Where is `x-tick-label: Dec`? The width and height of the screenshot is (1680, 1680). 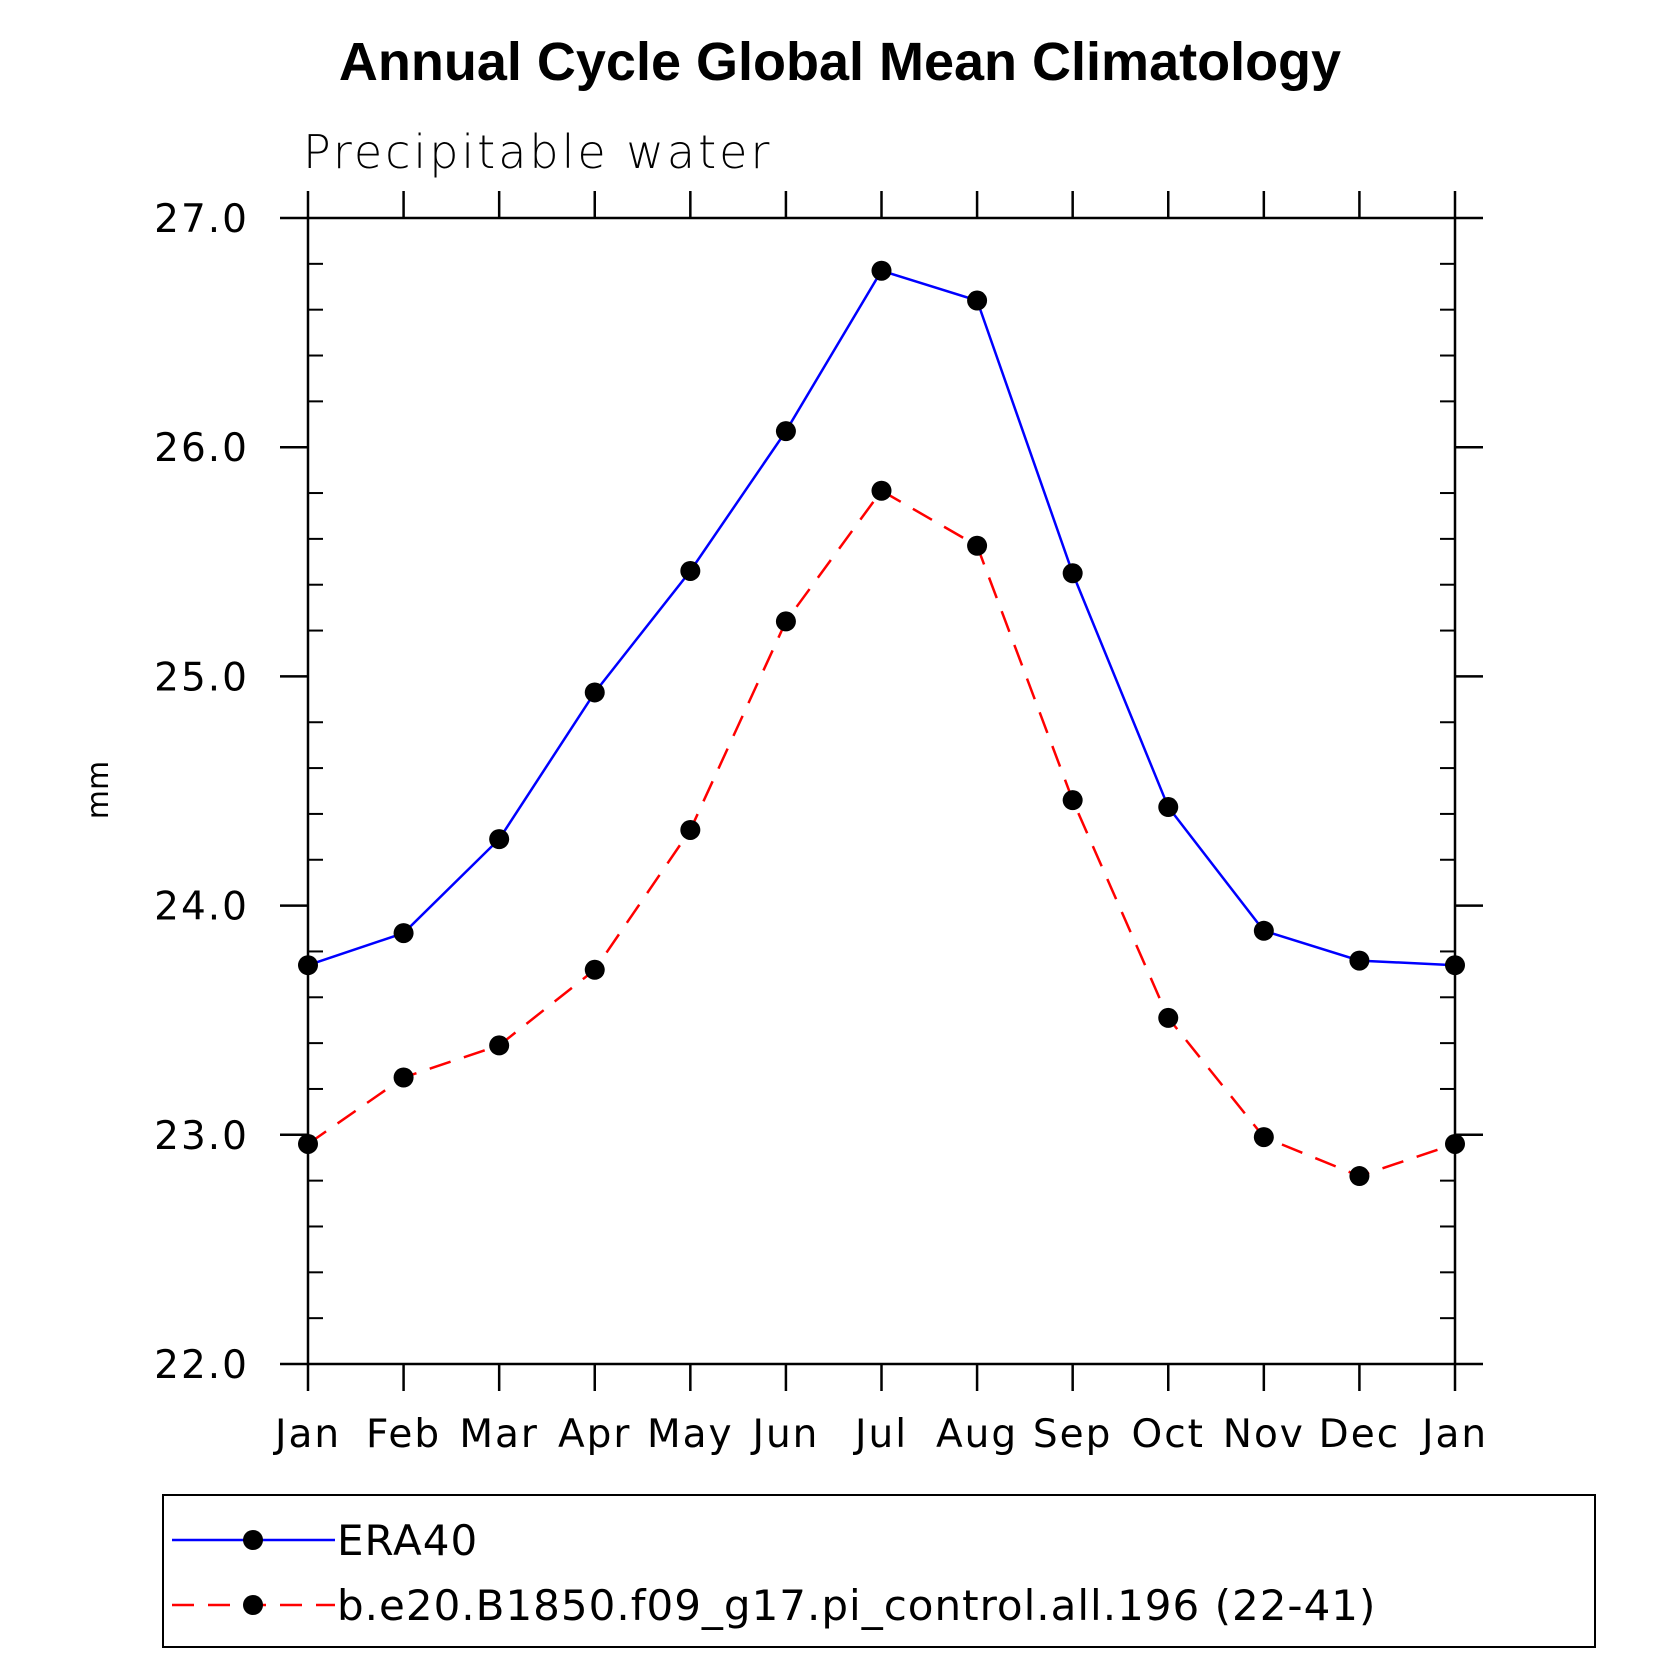 x-tick-label: Dec is located at coordinates (1359, 1434).